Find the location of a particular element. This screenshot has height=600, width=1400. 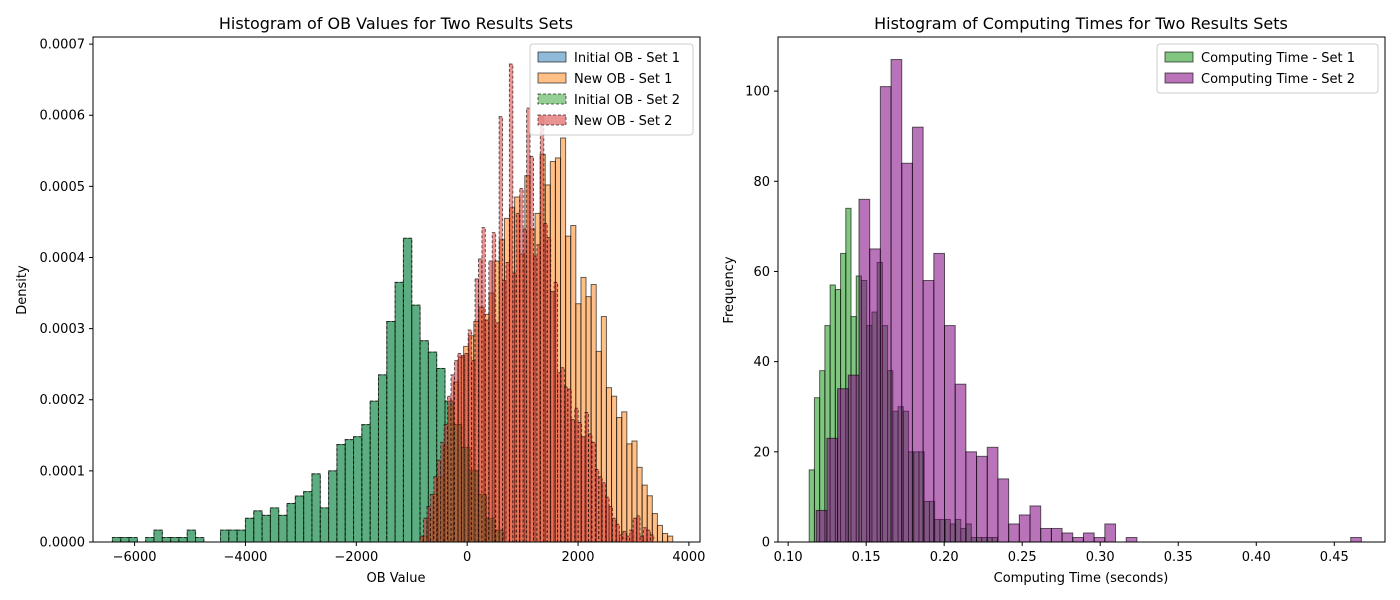

computing-time-y-tick-label: 20 is located at coordinates (761, 452).